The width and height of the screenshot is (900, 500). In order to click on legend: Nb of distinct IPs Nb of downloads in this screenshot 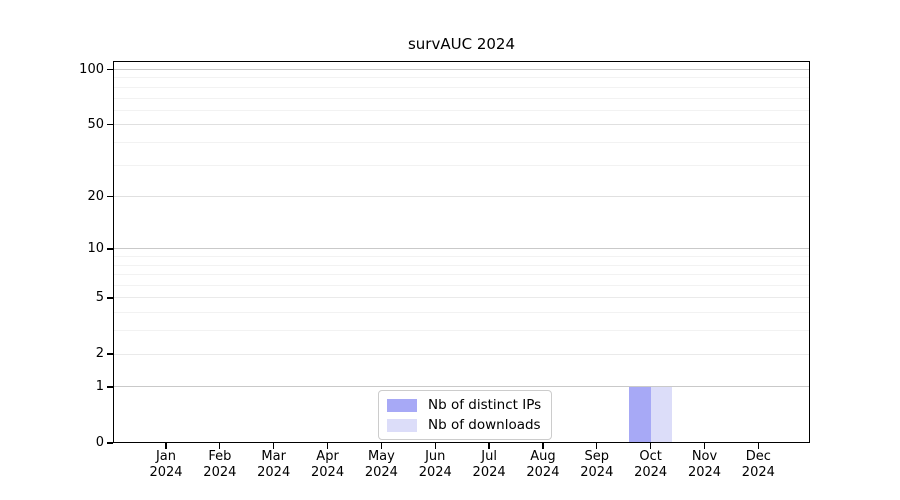, I will do `click(465, 415)`.